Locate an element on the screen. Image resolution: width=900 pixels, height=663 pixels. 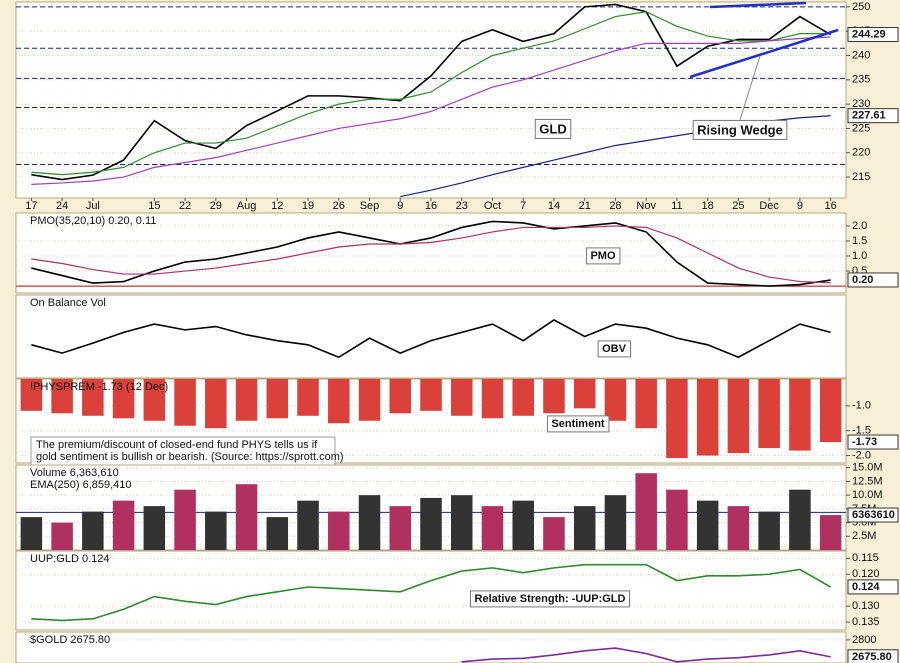
x-tick-label: 24 is located at coordinates (62, 206).